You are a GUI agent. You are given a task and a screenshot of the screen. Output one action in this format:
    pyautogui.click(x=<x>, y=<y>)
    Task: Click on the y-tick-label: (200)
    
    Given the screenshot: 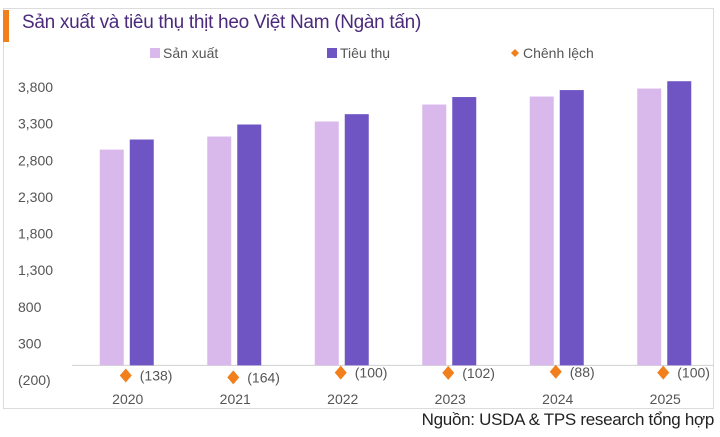 What is the action you would take?
    pyautogui.click(x=34, y=380)
    